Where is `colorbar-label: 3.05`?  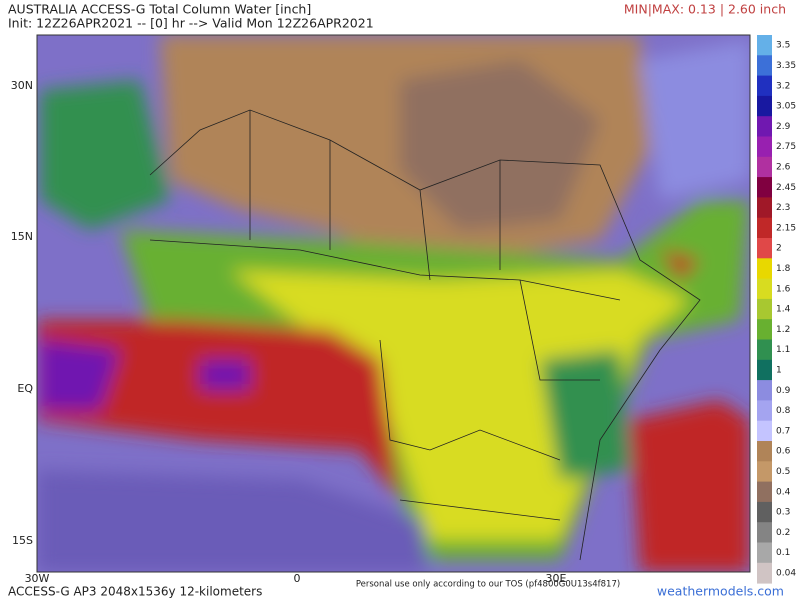 colorbar-label: 3.05 is located at coordinates (786, 107).